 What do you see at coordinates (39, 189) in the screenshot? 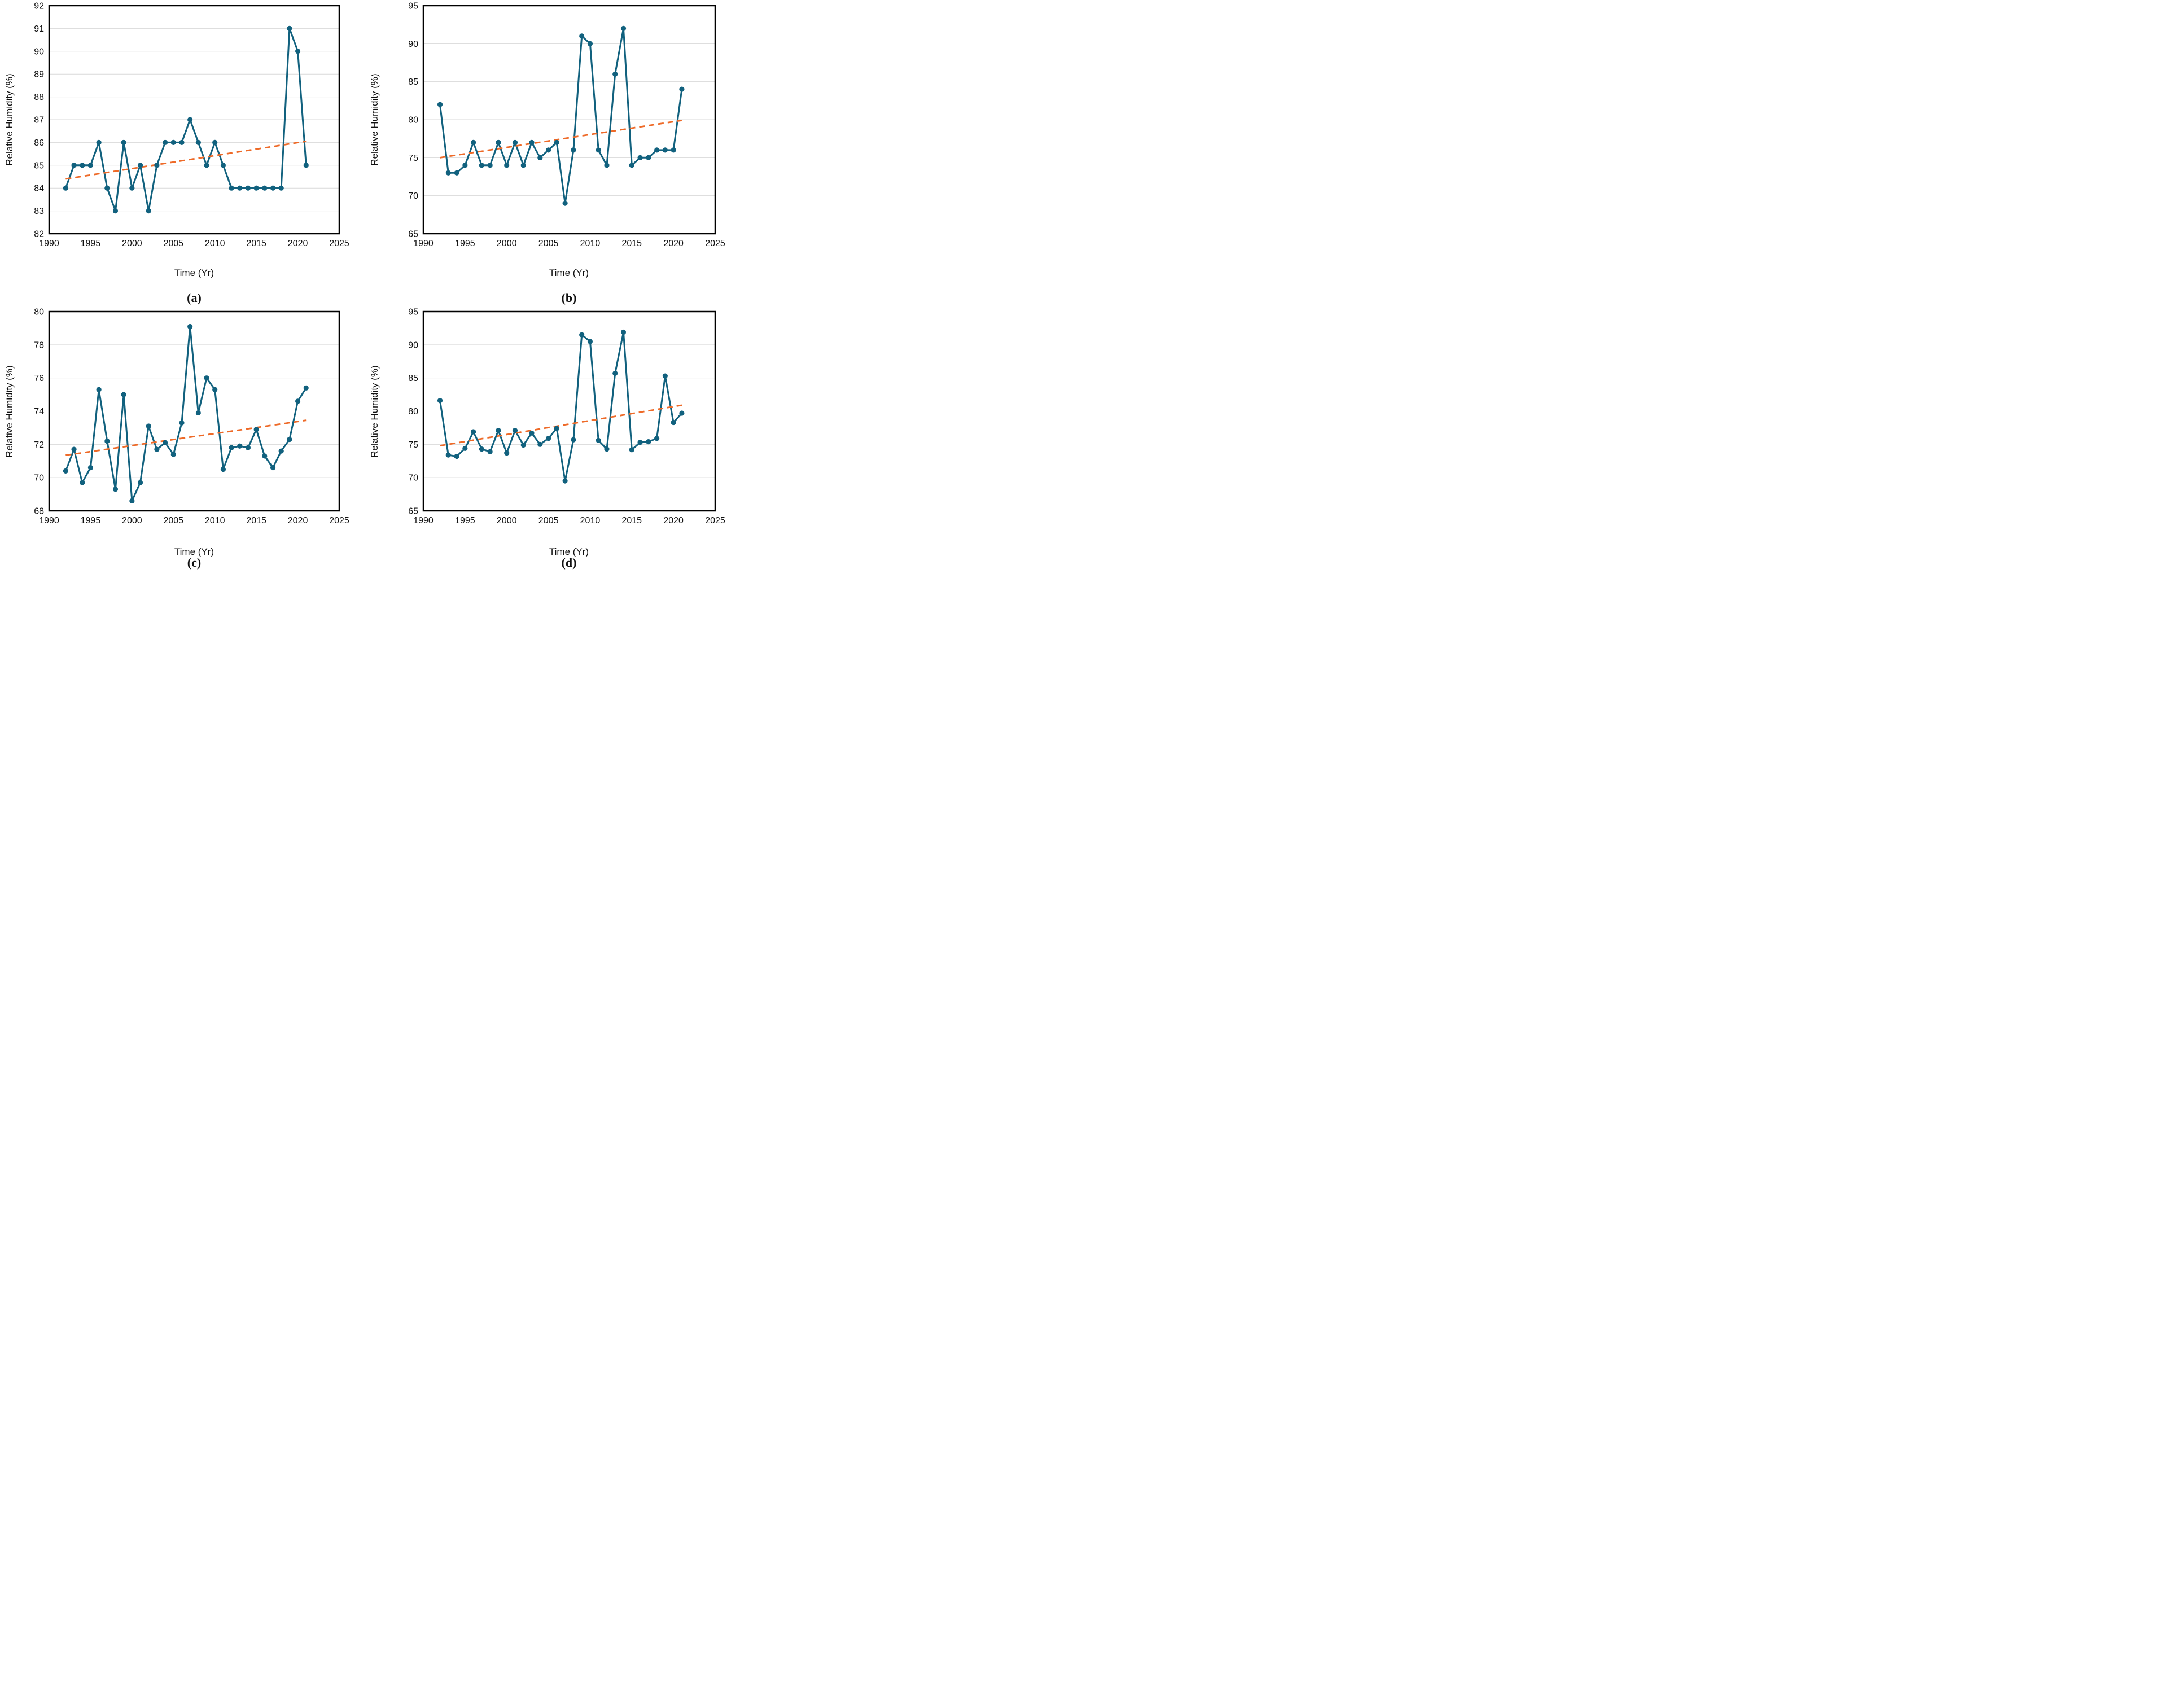
I see `y-tick-label: 84` at bounding box center [39, 189].